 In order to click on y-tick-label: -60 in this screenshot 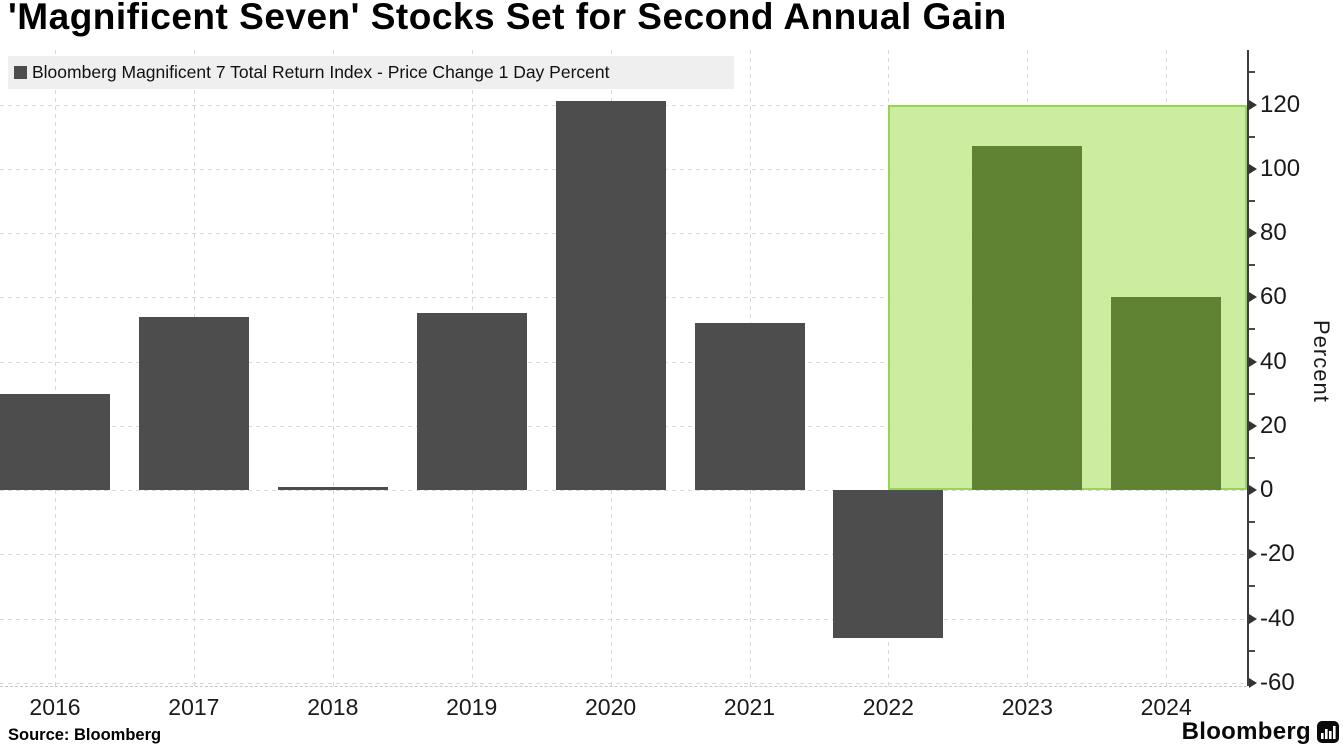, I will do `click(1277, 682)`.